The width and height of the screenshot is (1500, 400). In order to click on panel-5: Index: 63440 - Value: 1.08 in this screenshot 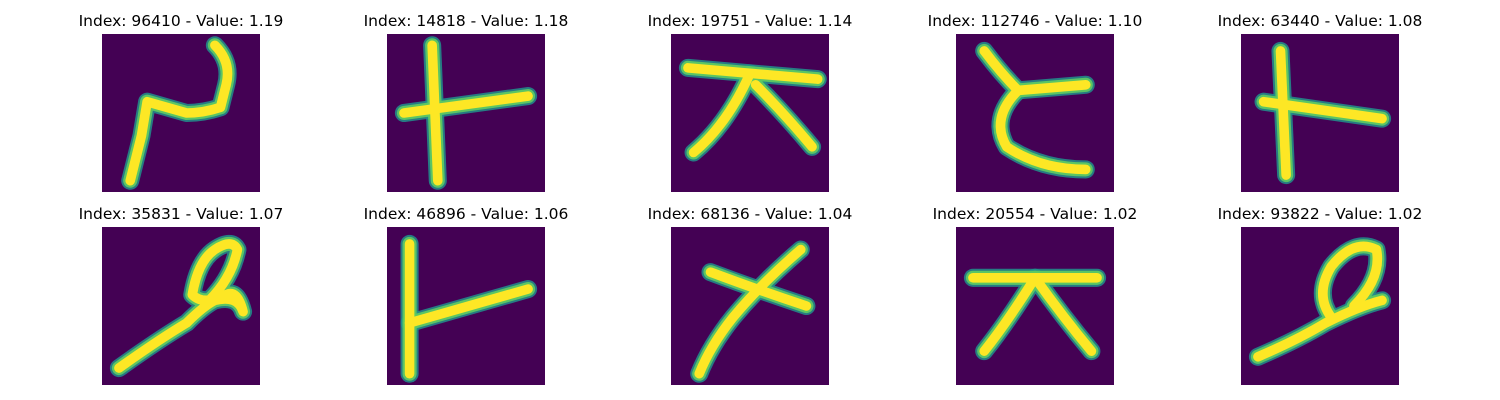, I will do `click(1320, 101)`.